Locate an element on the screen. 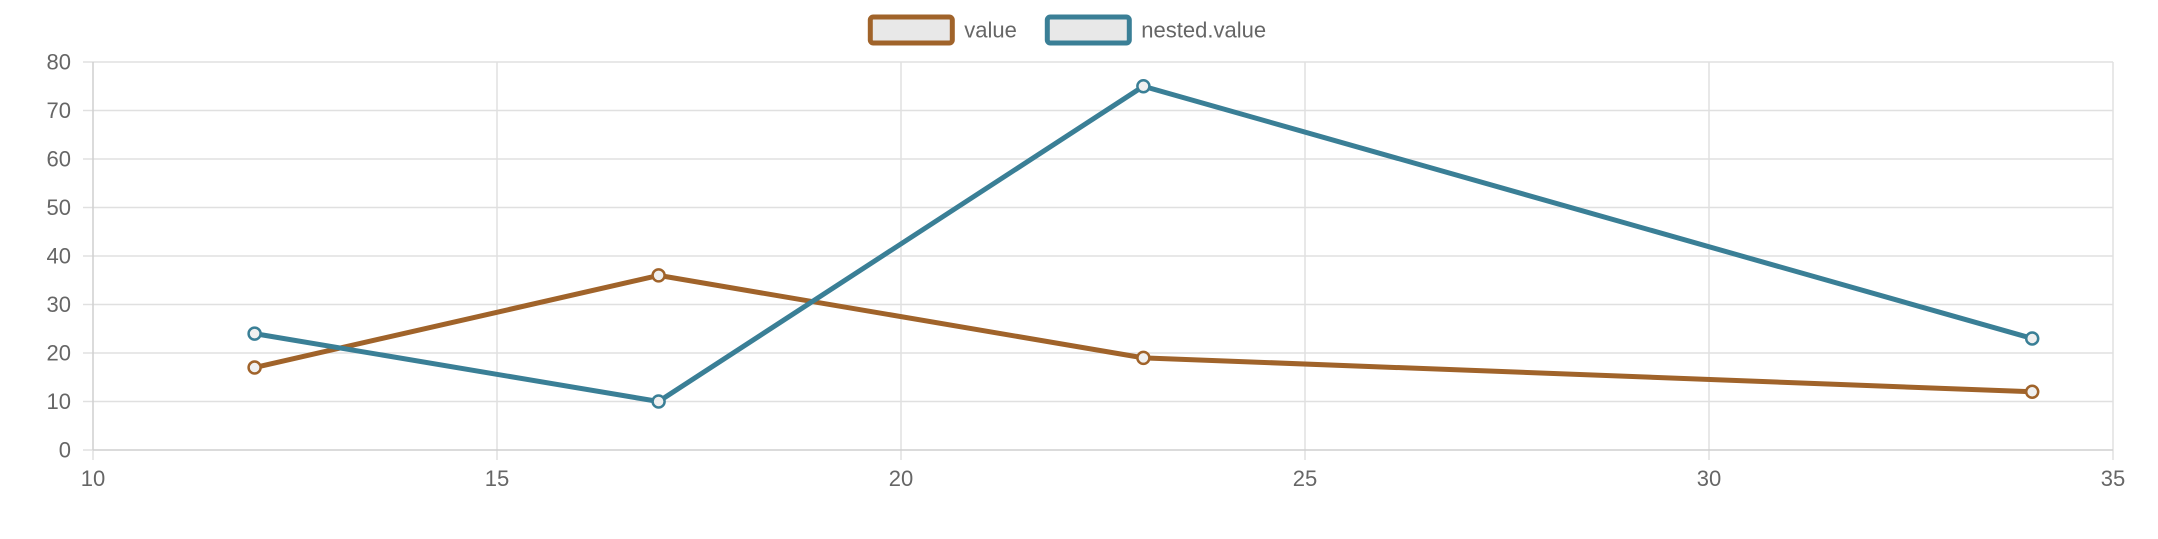 The image size is (2158, 539). x-tick-label: 35 is located at coordinates (2113, 478).